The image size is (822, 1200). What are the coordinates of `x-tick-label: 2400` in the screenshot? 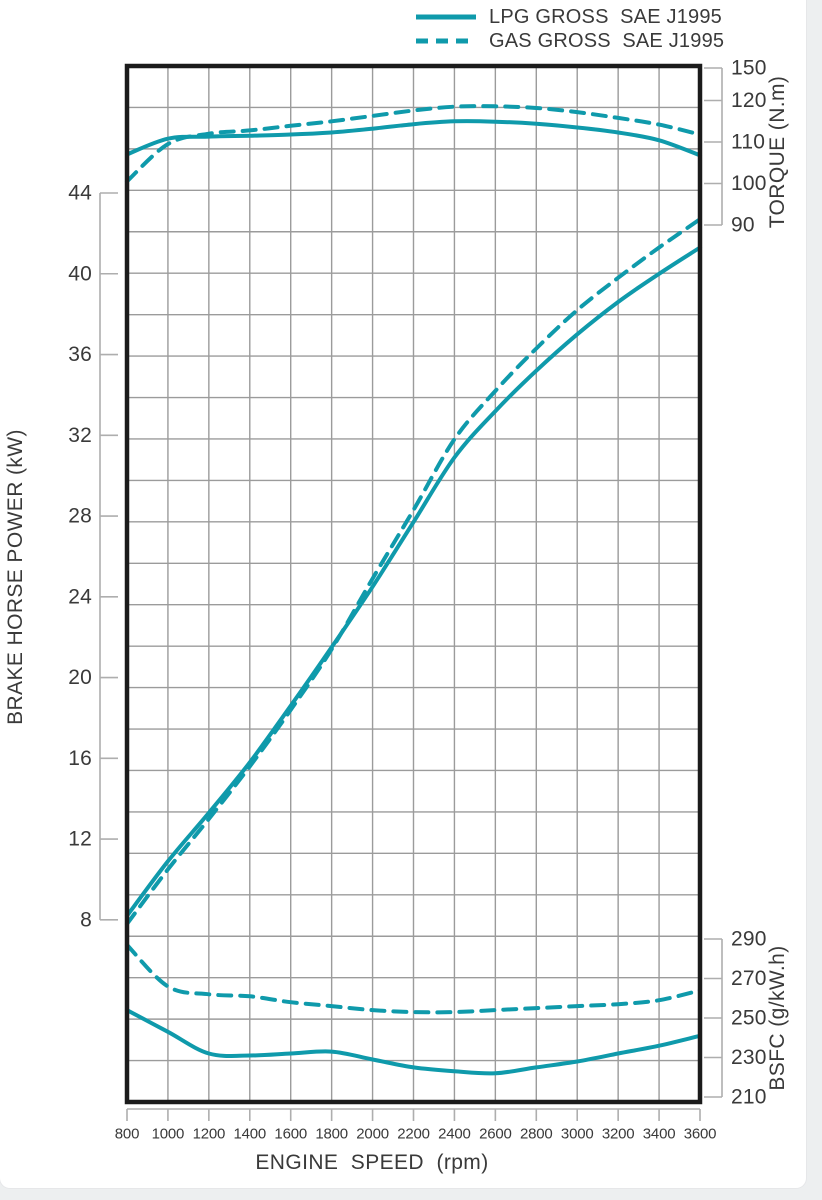 It's located at (454, 1134).